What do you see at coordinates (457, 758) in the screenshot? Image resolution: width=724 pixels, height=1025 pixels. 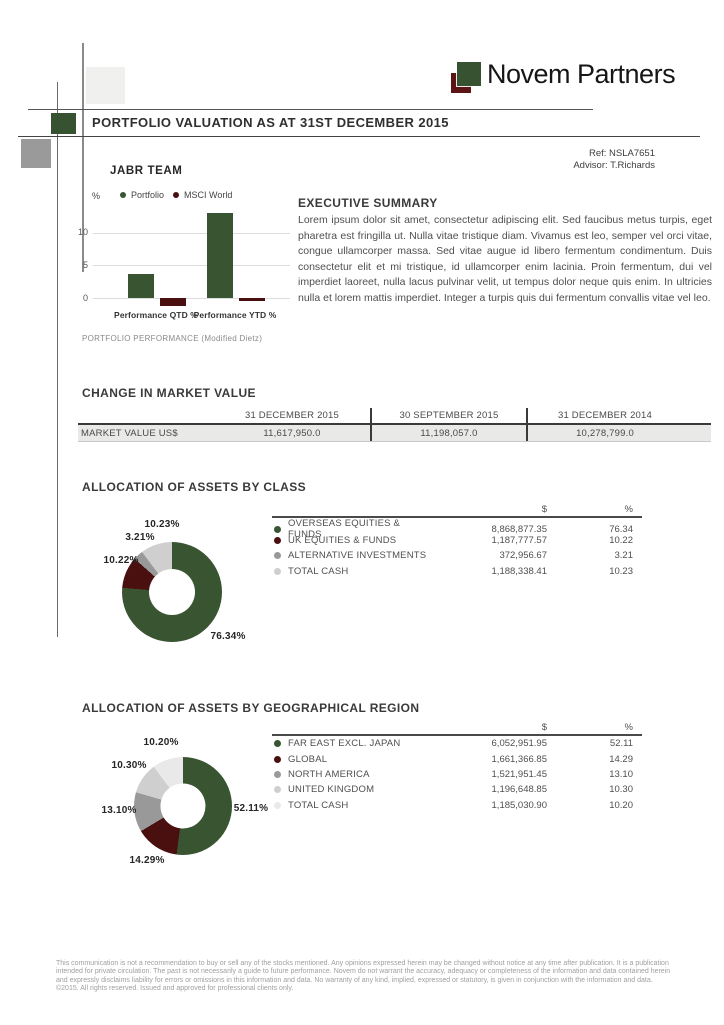 I see `table-row: GLOBAL 1,661,366.85 14.29` at bounding box center [457, 758].